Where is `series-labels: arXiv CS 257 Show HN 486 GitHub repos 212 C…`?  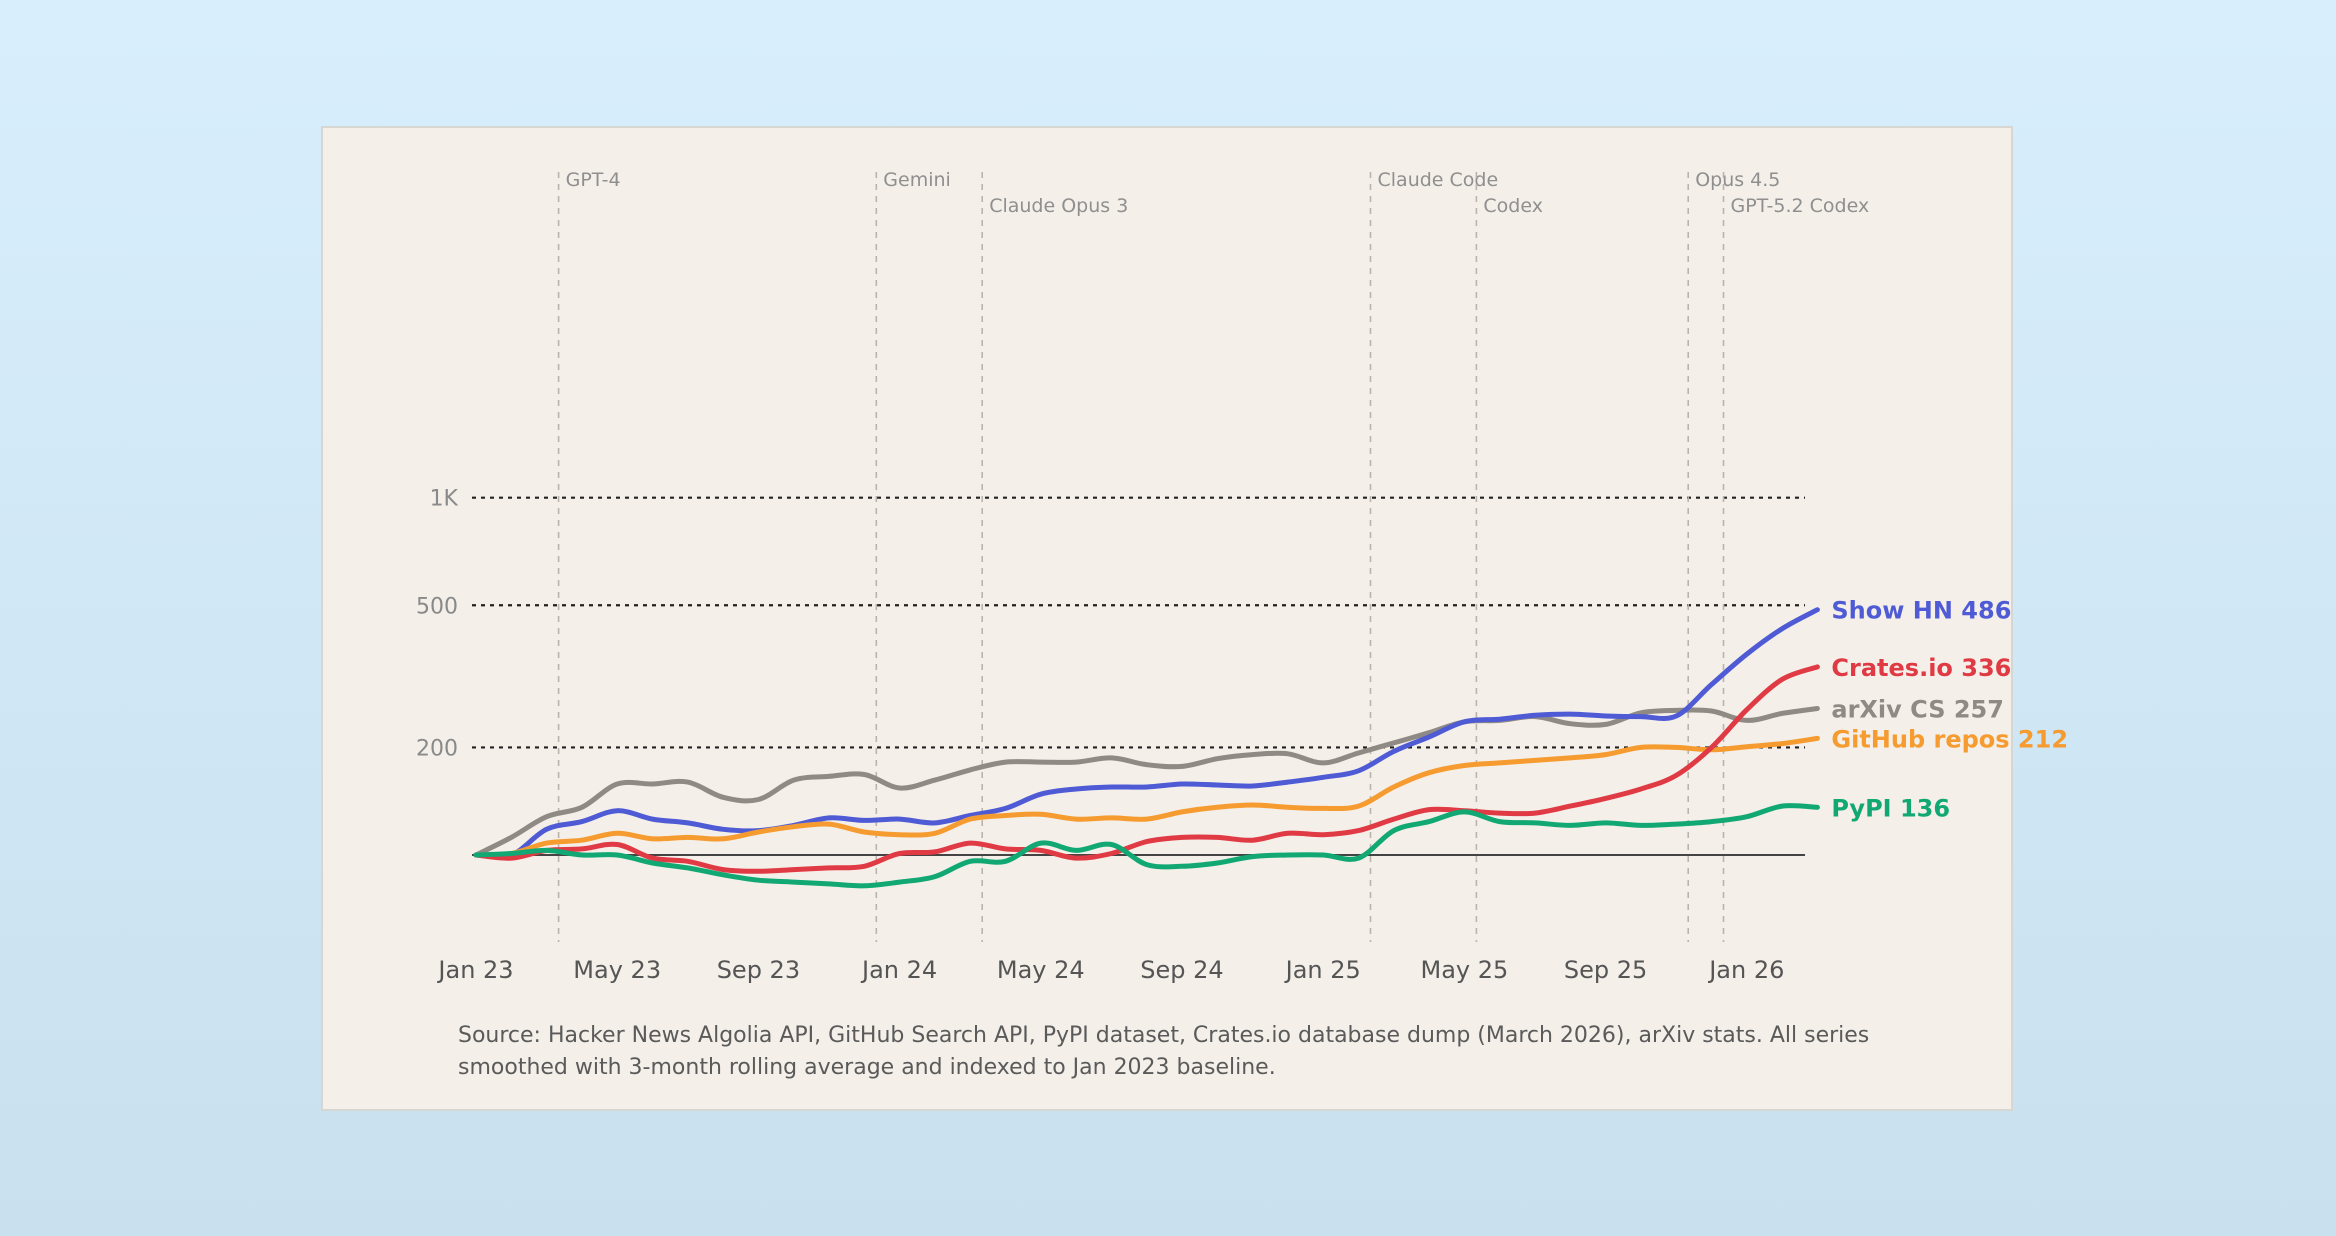 series-labels: arXiv CS 257 Show HN 486 GitHub repos 212 C… is located at coordinates (1949, 710).